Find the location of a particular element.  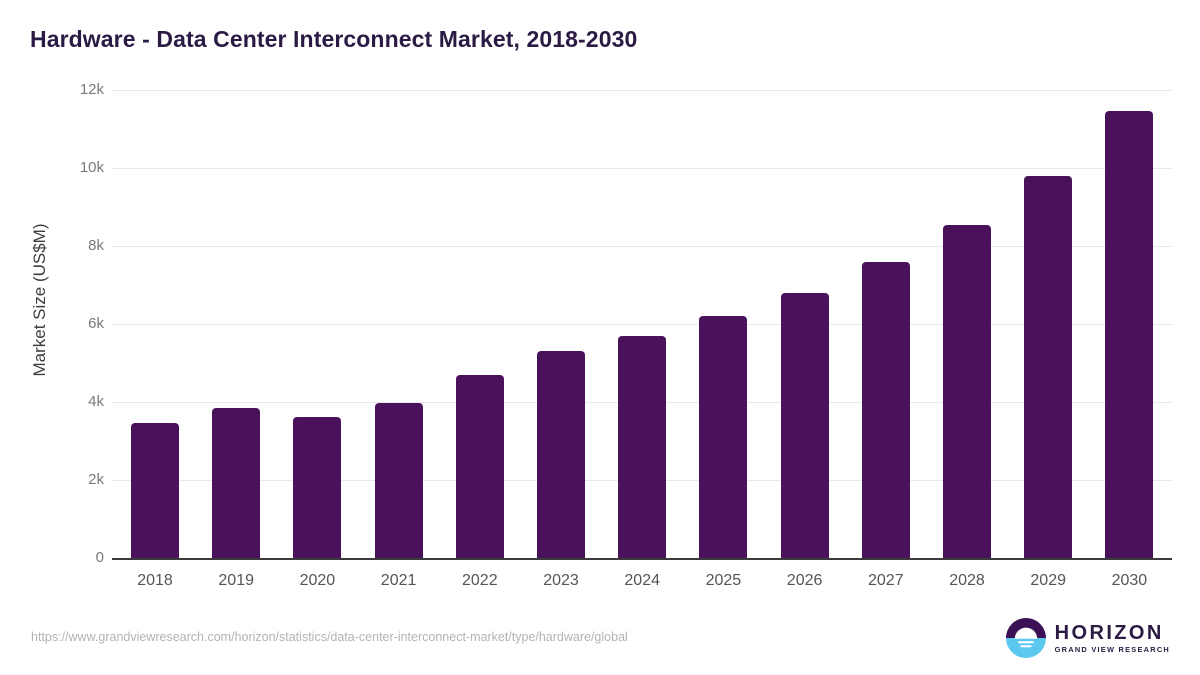

x-axis-tick-label: 2024 is located at coordinates (642, 580).